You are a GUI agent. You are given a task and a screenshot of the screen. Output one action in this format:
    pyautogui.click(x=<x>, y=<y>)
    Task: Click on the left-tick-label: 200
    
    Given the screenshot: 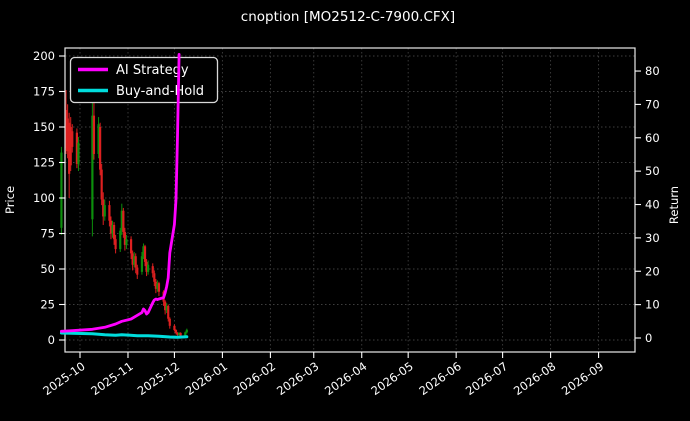 What is the action you would take?
    pyautogui.click(x=44, y=56)
    